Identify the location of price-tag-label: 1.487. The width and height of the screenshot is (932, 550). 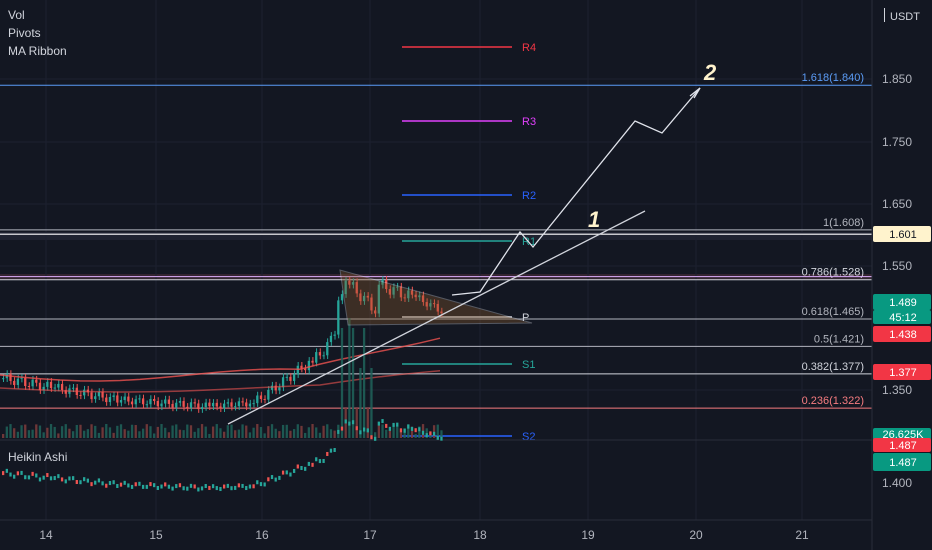
(903, 463).